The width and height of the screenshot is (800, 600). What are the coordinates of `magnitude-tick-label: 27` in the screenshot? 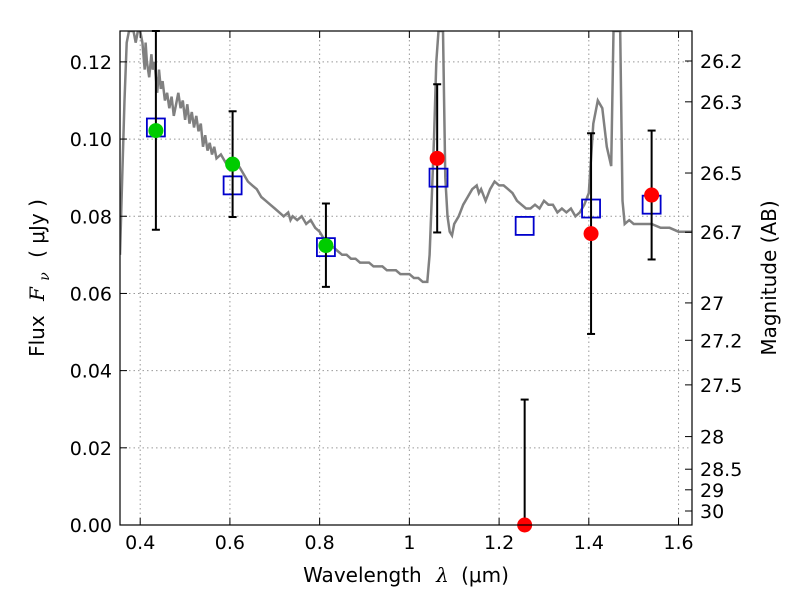 It's located at (712, 304).